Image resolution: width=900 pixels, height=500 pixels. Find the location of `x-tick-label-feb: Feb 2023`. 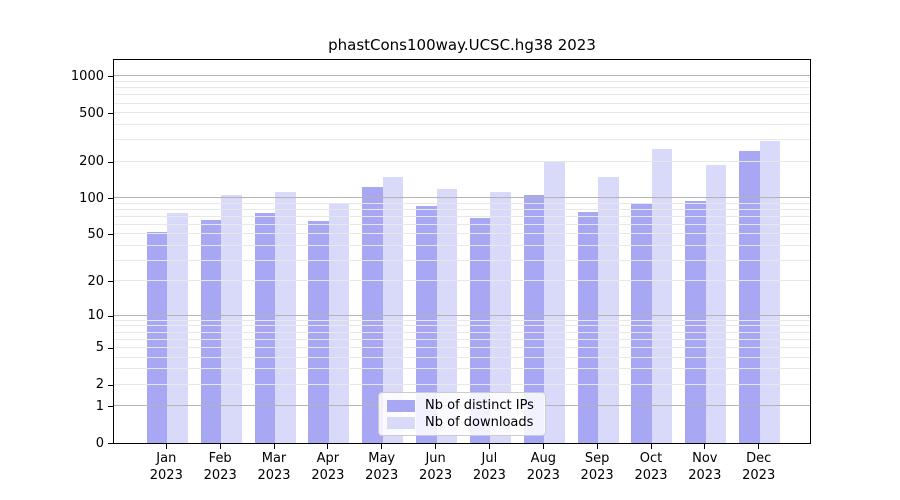

x-tick-label-feb: Feb 2023 is located at coordinates (220, 467).